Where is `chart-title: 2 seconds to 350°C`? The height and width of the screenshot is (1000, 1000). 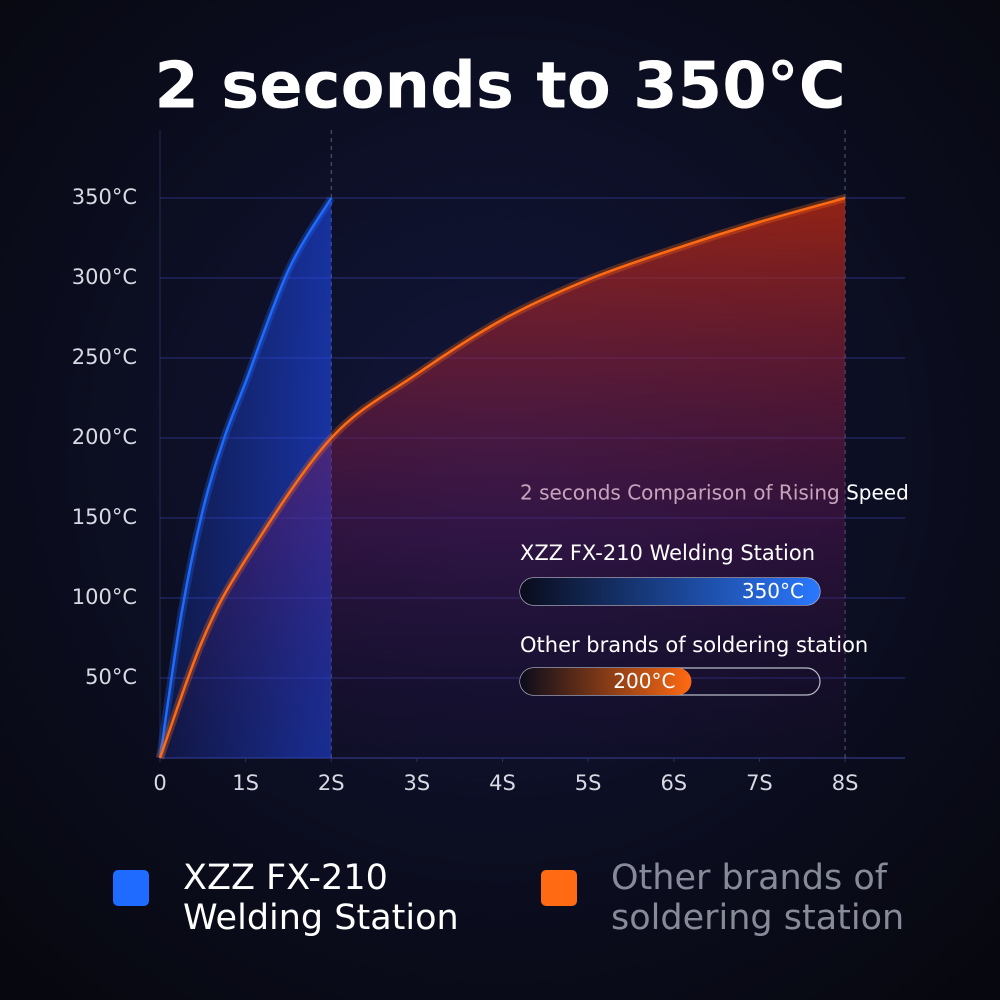 chart-title: 2 seconds to 350°C is located at coordinates (499, 87).